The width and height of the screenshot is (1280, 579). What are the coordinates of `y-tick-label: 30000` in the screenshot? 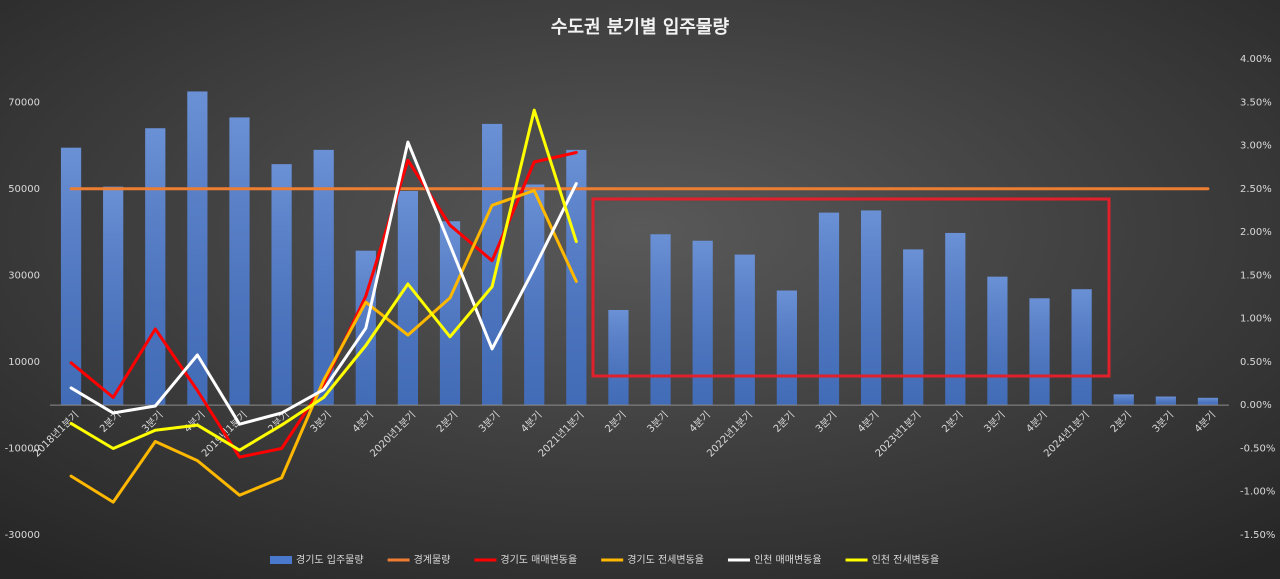 It's located at (24, 275).